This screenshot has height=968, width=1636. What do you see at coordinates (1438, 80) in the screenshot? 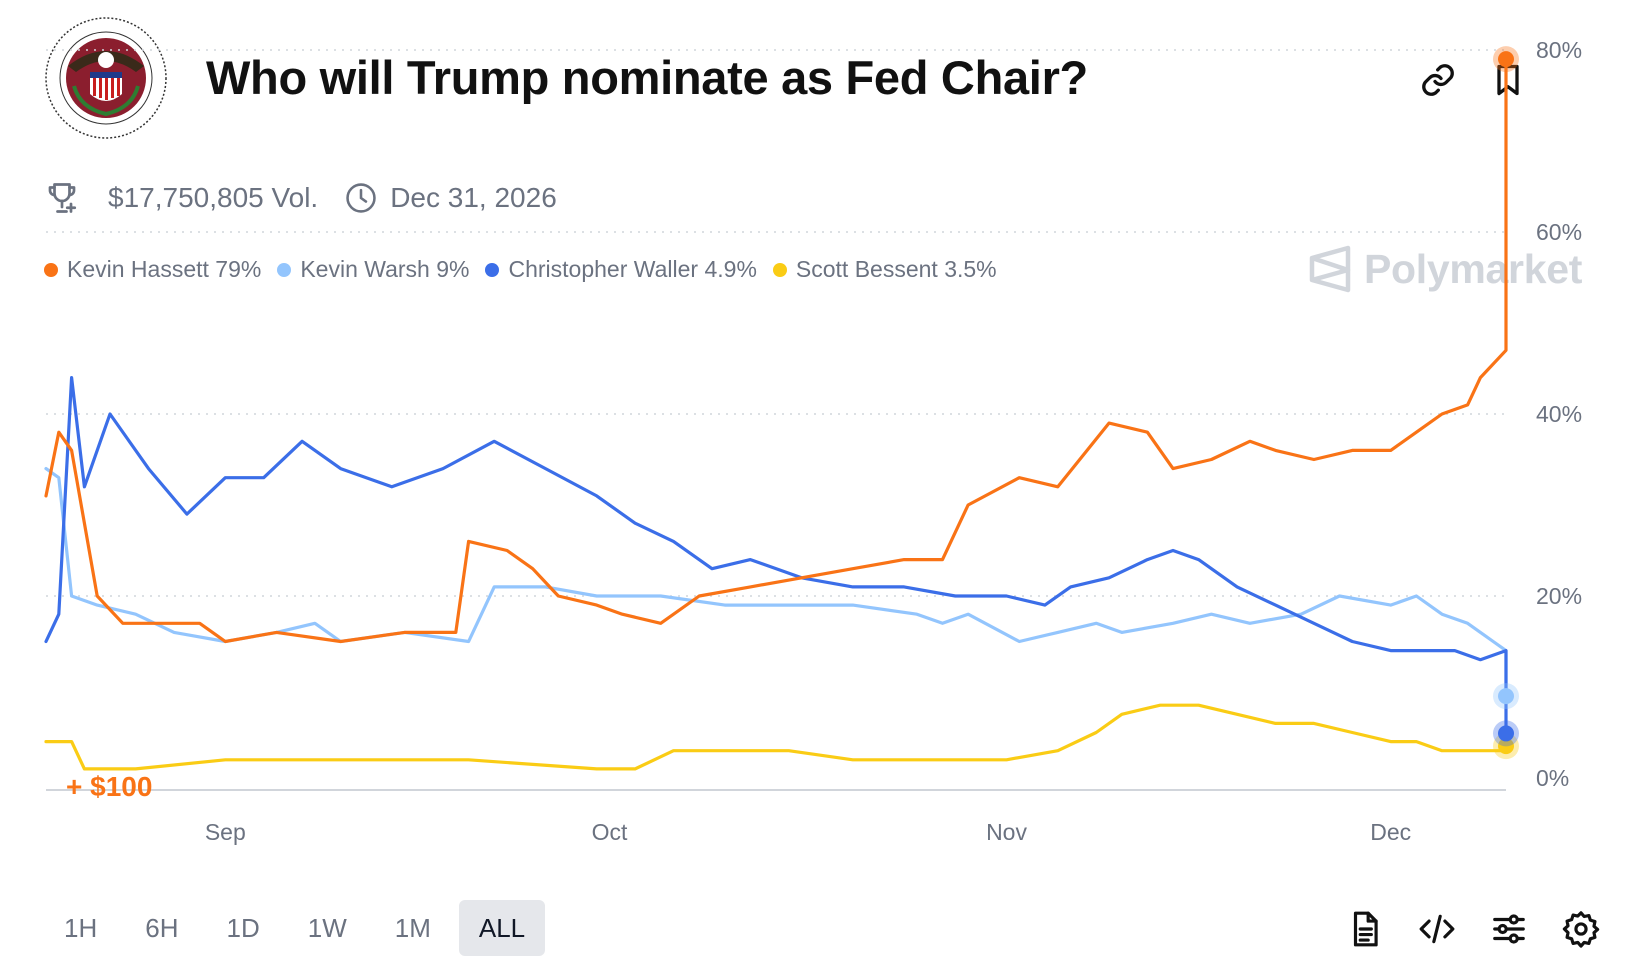
I see `link-icon` at bounding box center [1438, 80].